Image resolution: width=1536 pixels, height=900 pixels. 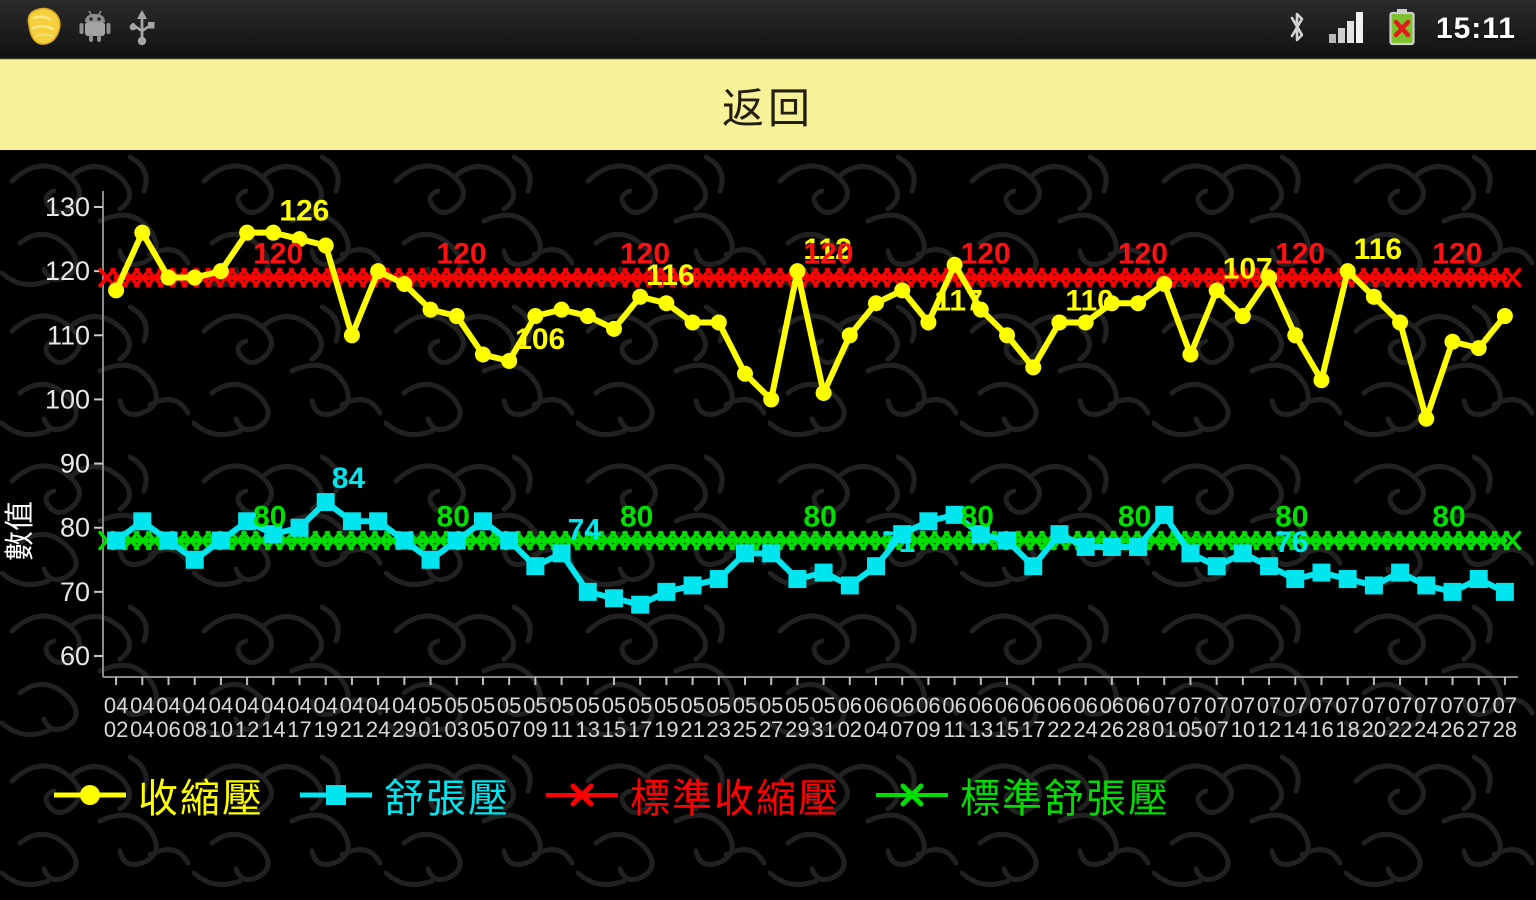 I want to click on legend-marker-cross-red-icon, so click(x=582, y=795).